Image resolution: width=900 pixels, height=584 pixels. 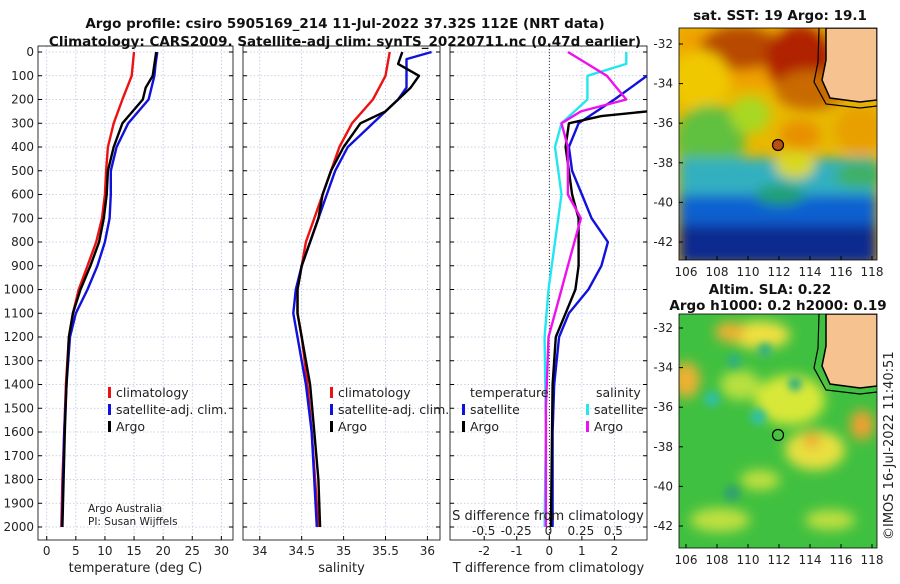 I want to click on y-tick-label: 600, so click(x=22, y=195).